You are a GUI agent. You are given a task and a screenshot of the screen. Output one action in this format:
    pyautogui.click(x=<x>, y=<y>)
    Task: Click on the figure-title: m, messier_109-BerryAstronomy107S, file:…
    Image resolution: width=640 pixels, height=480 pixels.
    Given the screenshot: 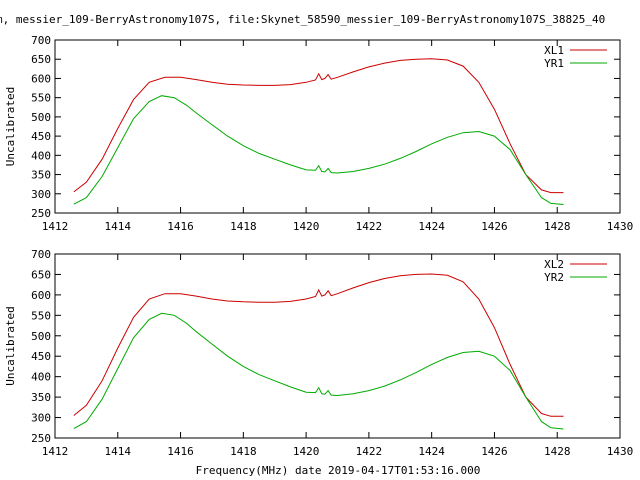 What is the action you would take?
    pyautogui.click(x=302, y=19)
    